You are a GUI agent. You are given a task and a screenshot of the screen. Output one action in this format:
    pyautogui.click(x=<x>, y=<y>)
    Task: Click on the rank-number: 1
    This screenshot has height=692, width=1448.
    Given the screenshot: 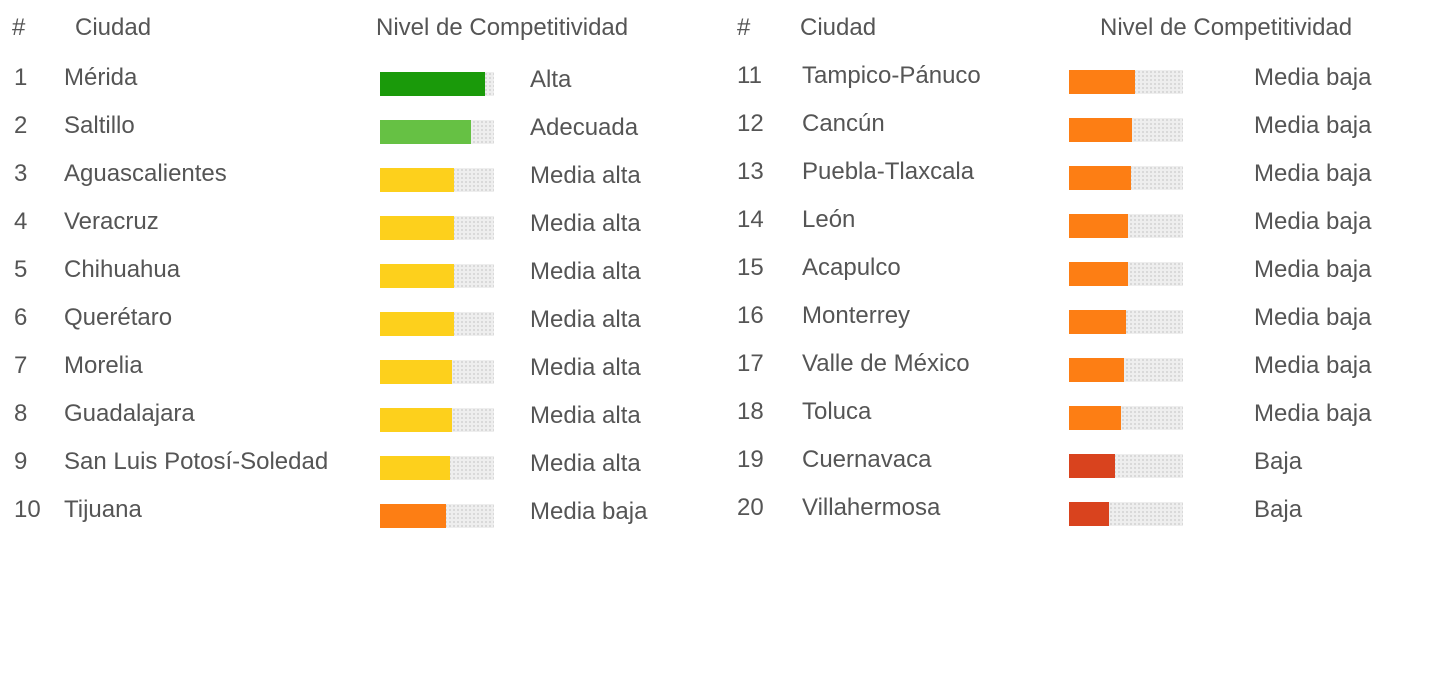 What is the action you would take?
    pyautogui.click(x=21, y=77)
    